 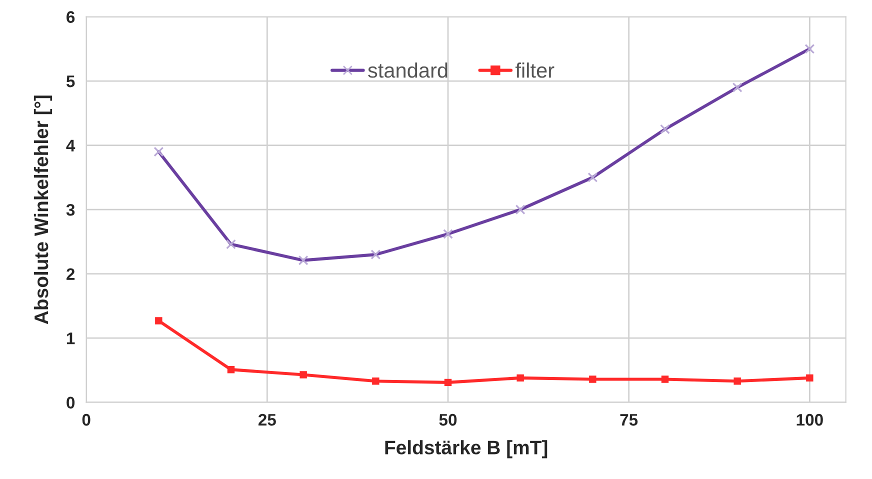 What do you see at coordinates (70, 82) in the screenshot?
I see `y-tick-label: 5` at bounding box center [70, 82].